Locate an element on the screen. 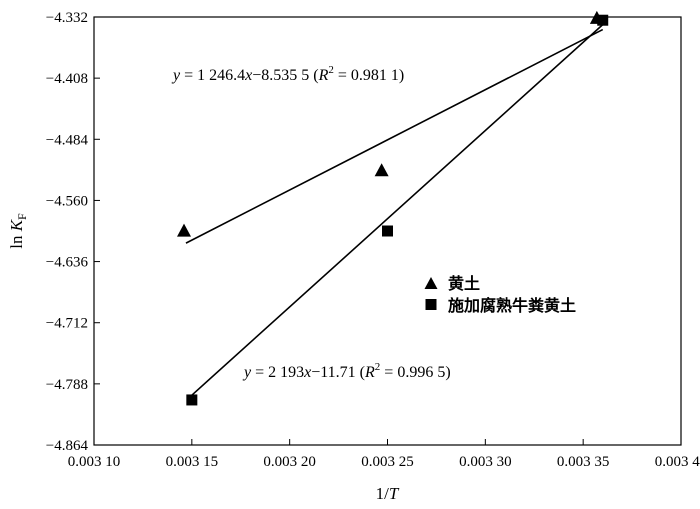  y-tick-label: −4.788 is located at coordinates (67, 385).